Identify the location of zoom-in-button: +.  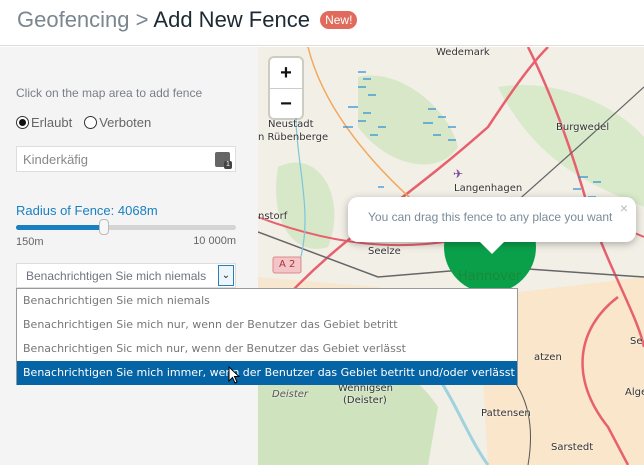
(286, 73).